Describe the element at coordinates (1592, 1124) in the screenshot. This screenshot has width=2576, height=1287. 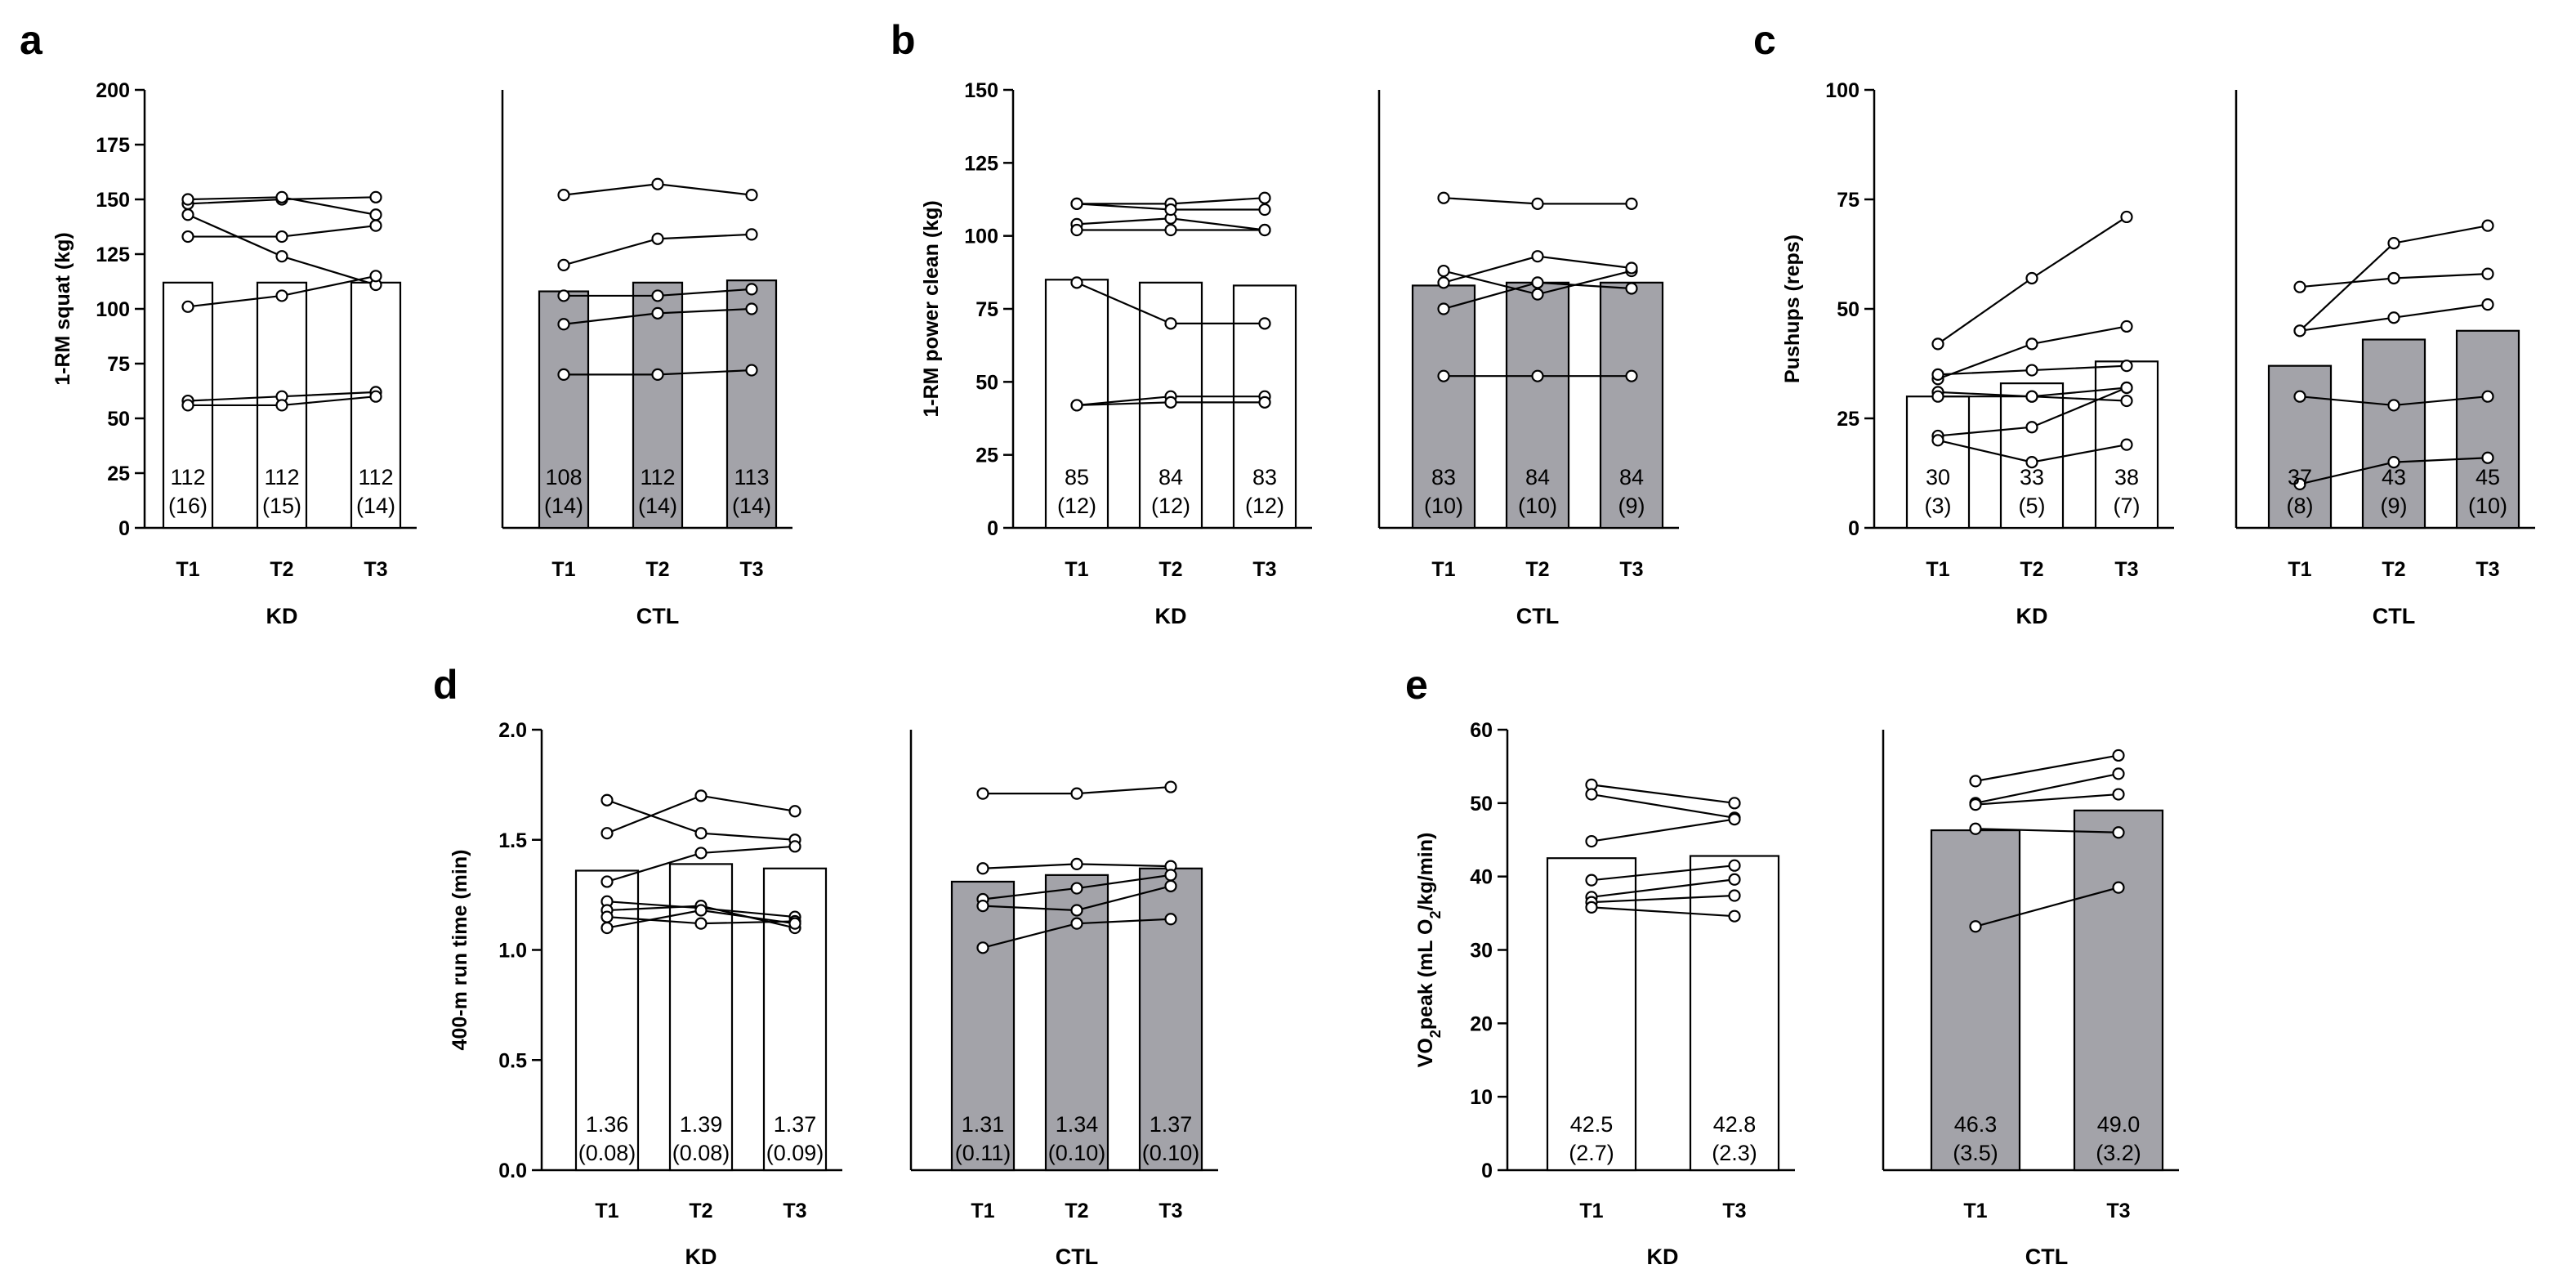
I see `bar-mean-label: 42.5` at that location.